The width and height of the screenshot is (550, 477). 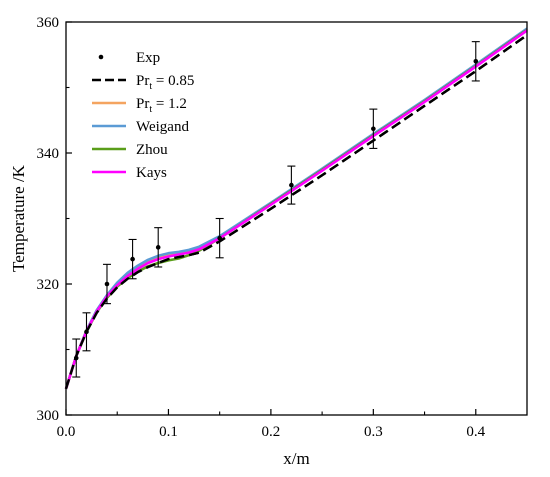 I want to click on y-tick-label: 320, so click(x=48, y=285).